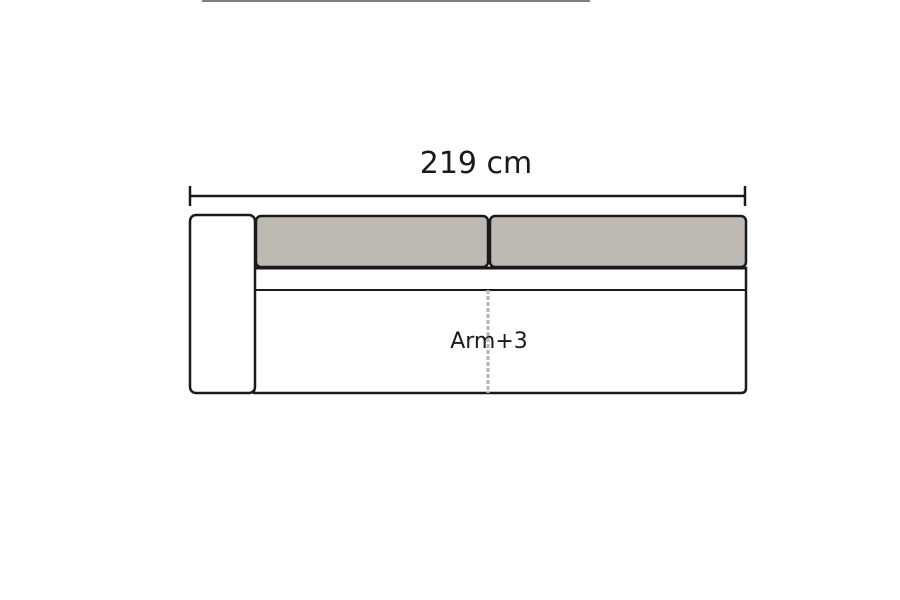 Image resolution: width=900 pixels, height=600 pixels. I want to click on armrest, so click(222, 304).